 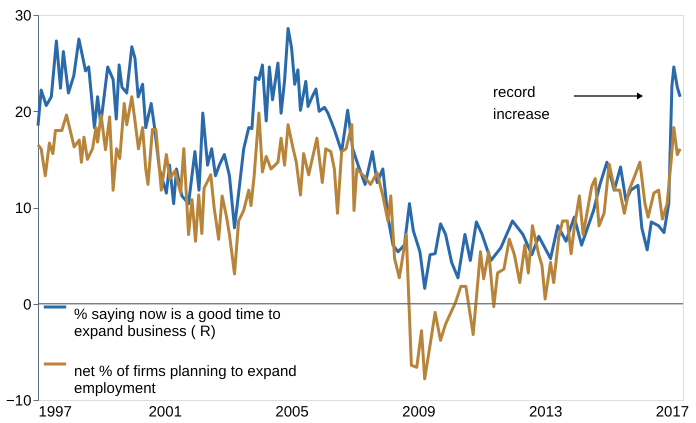 I want to click on y-tick-label: 20, so click(x=23, y=112).